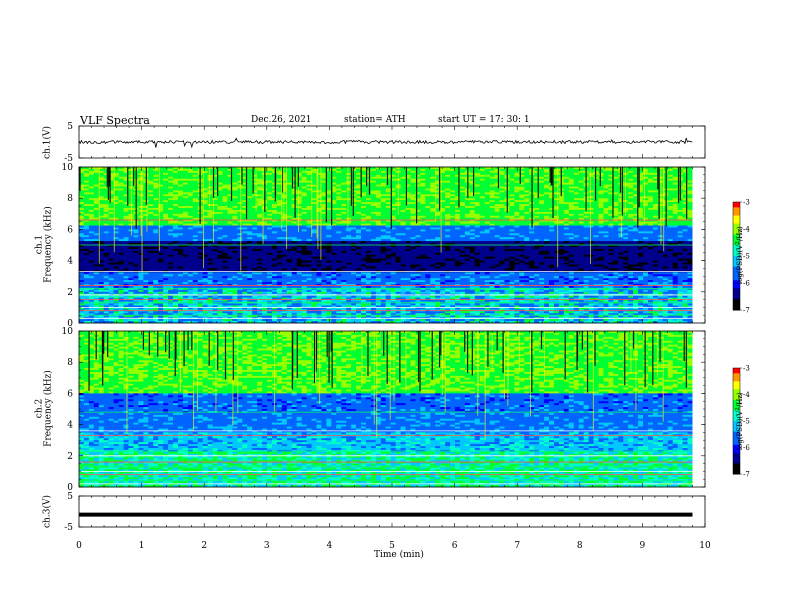 Image resolution: width=792 pixels, height=612 pixels. What do you see at coordinates (385, 143) in the screenshot?
I see `waveform-line` at bounding box center [385, 143].